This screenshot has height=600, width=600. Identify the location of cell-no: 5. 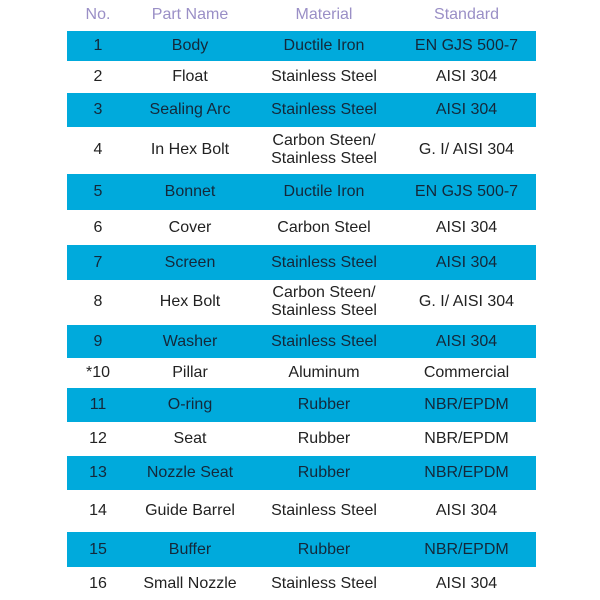
(98, 191).